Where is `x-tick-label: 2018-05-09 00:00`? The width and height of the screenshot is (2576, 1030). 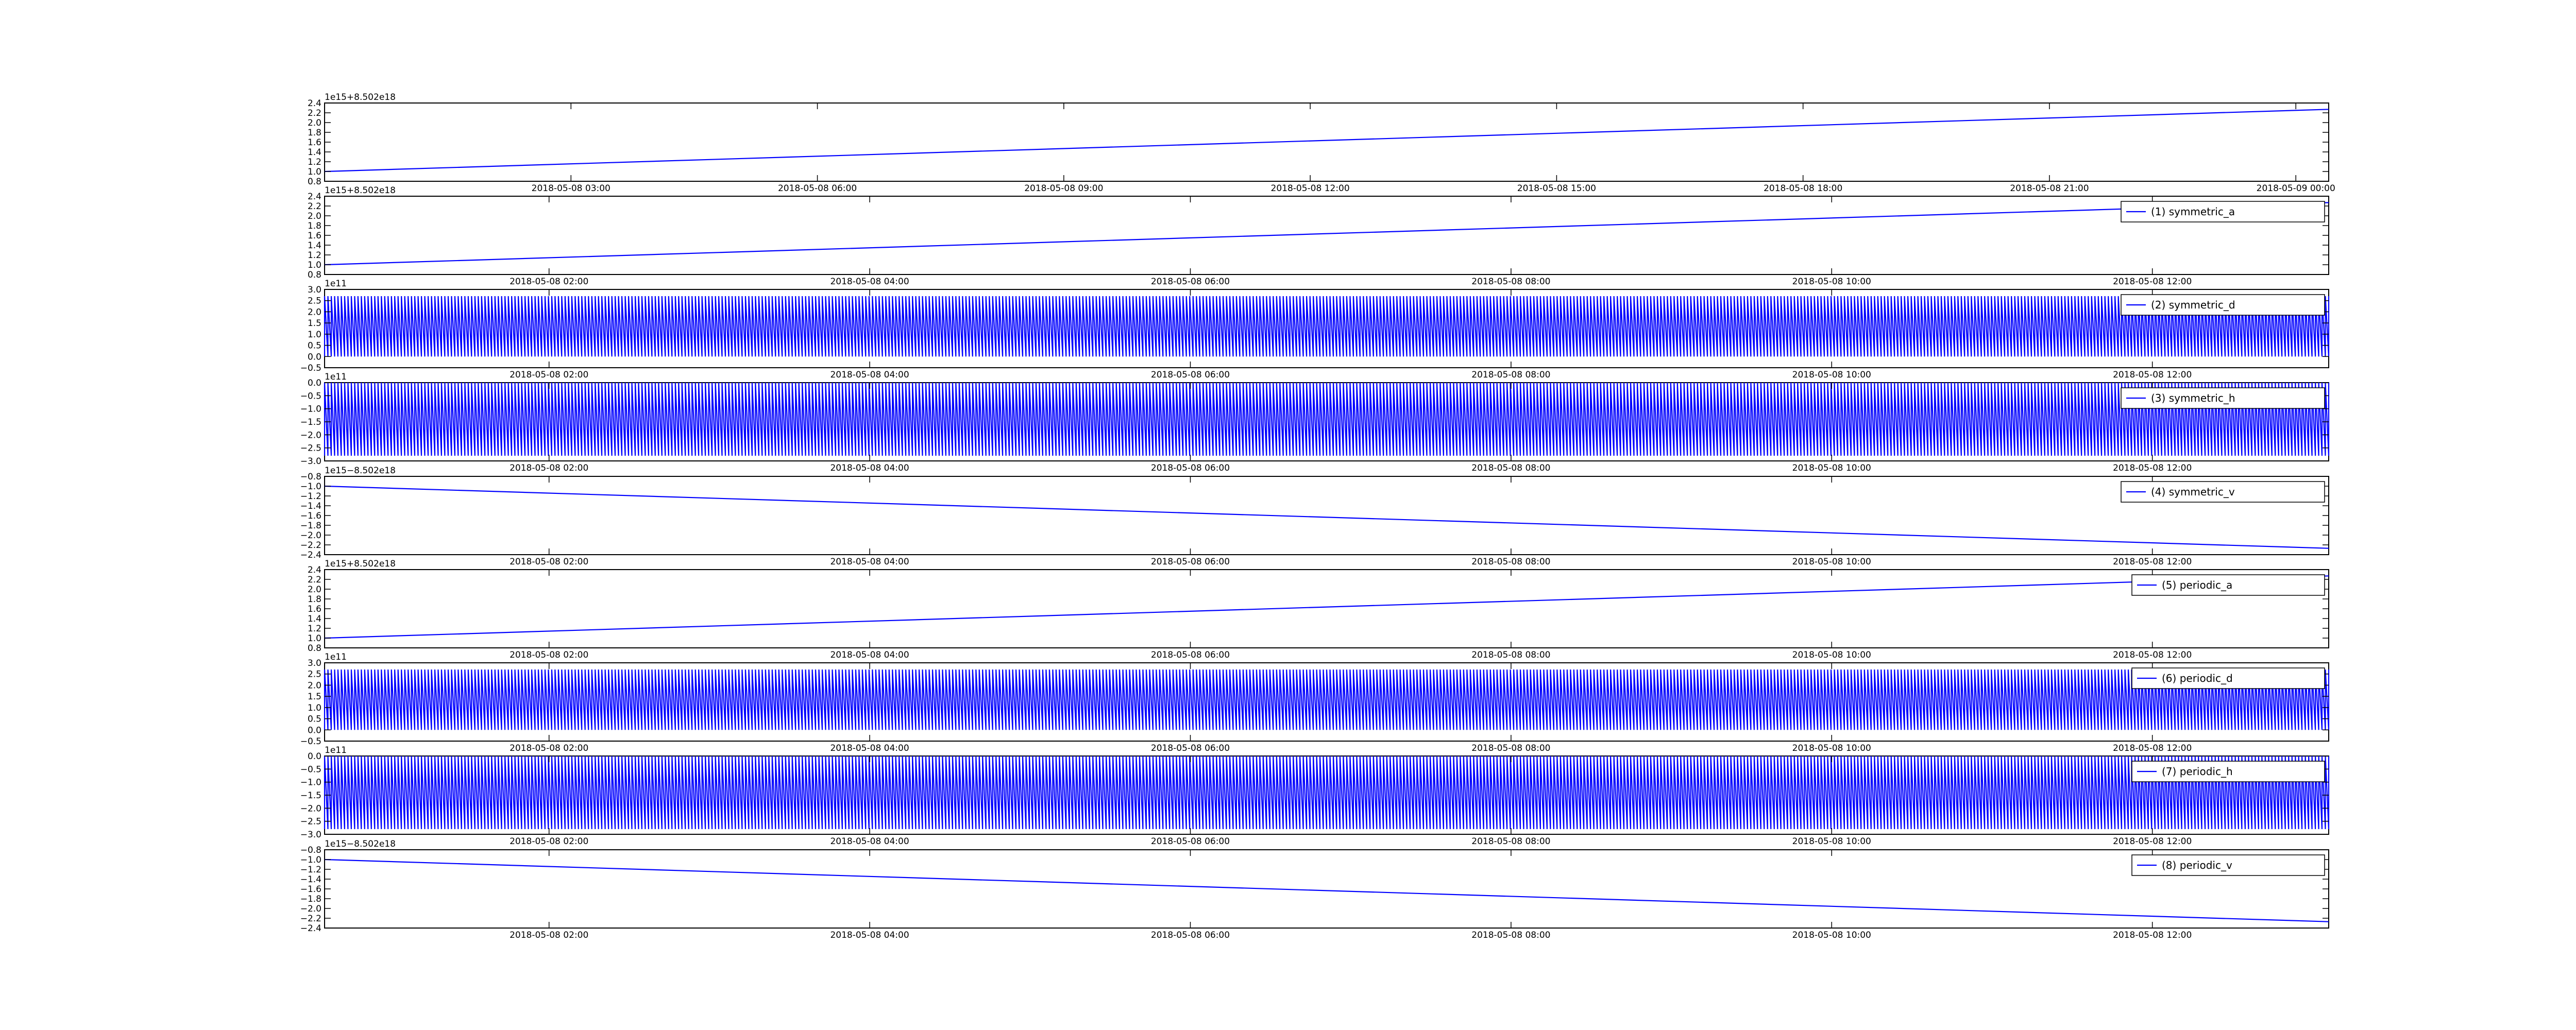
x-tick-label: 2018-05-09 00:00 is located at coordinates (2296, 189).